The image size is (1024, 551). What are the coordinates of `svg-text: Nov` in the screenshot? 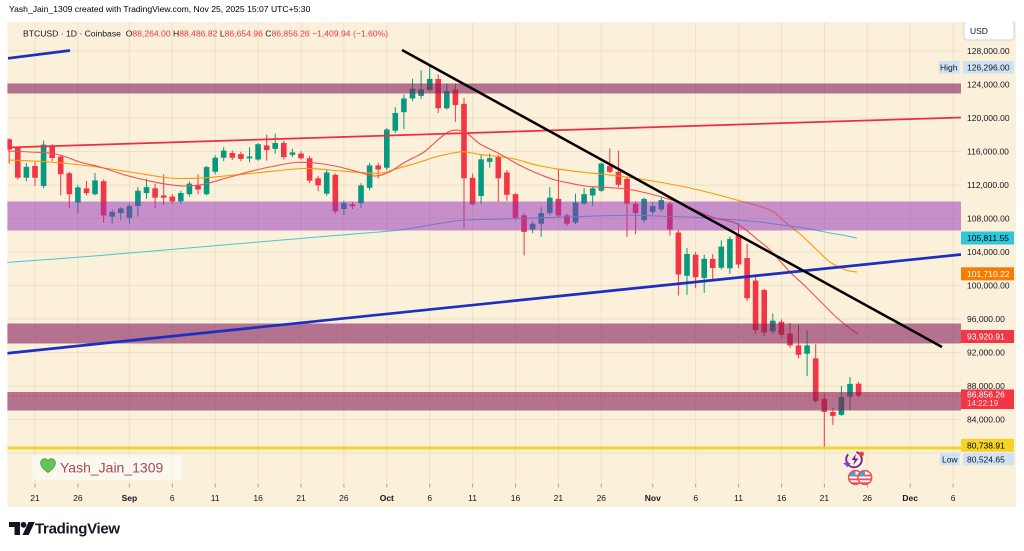 It's located at (653, 498).